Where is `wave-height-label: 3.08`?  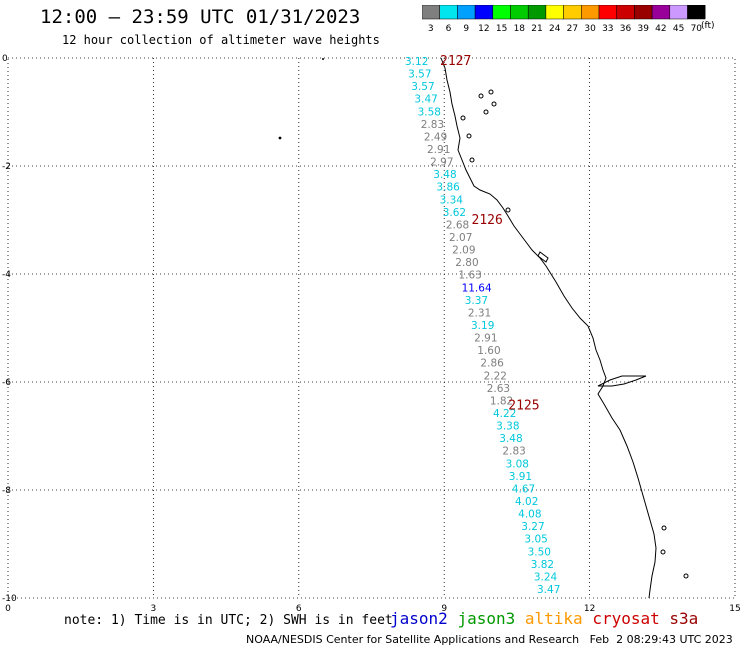
wave-height-label: 3.08 is located at coordinates (517, 464).